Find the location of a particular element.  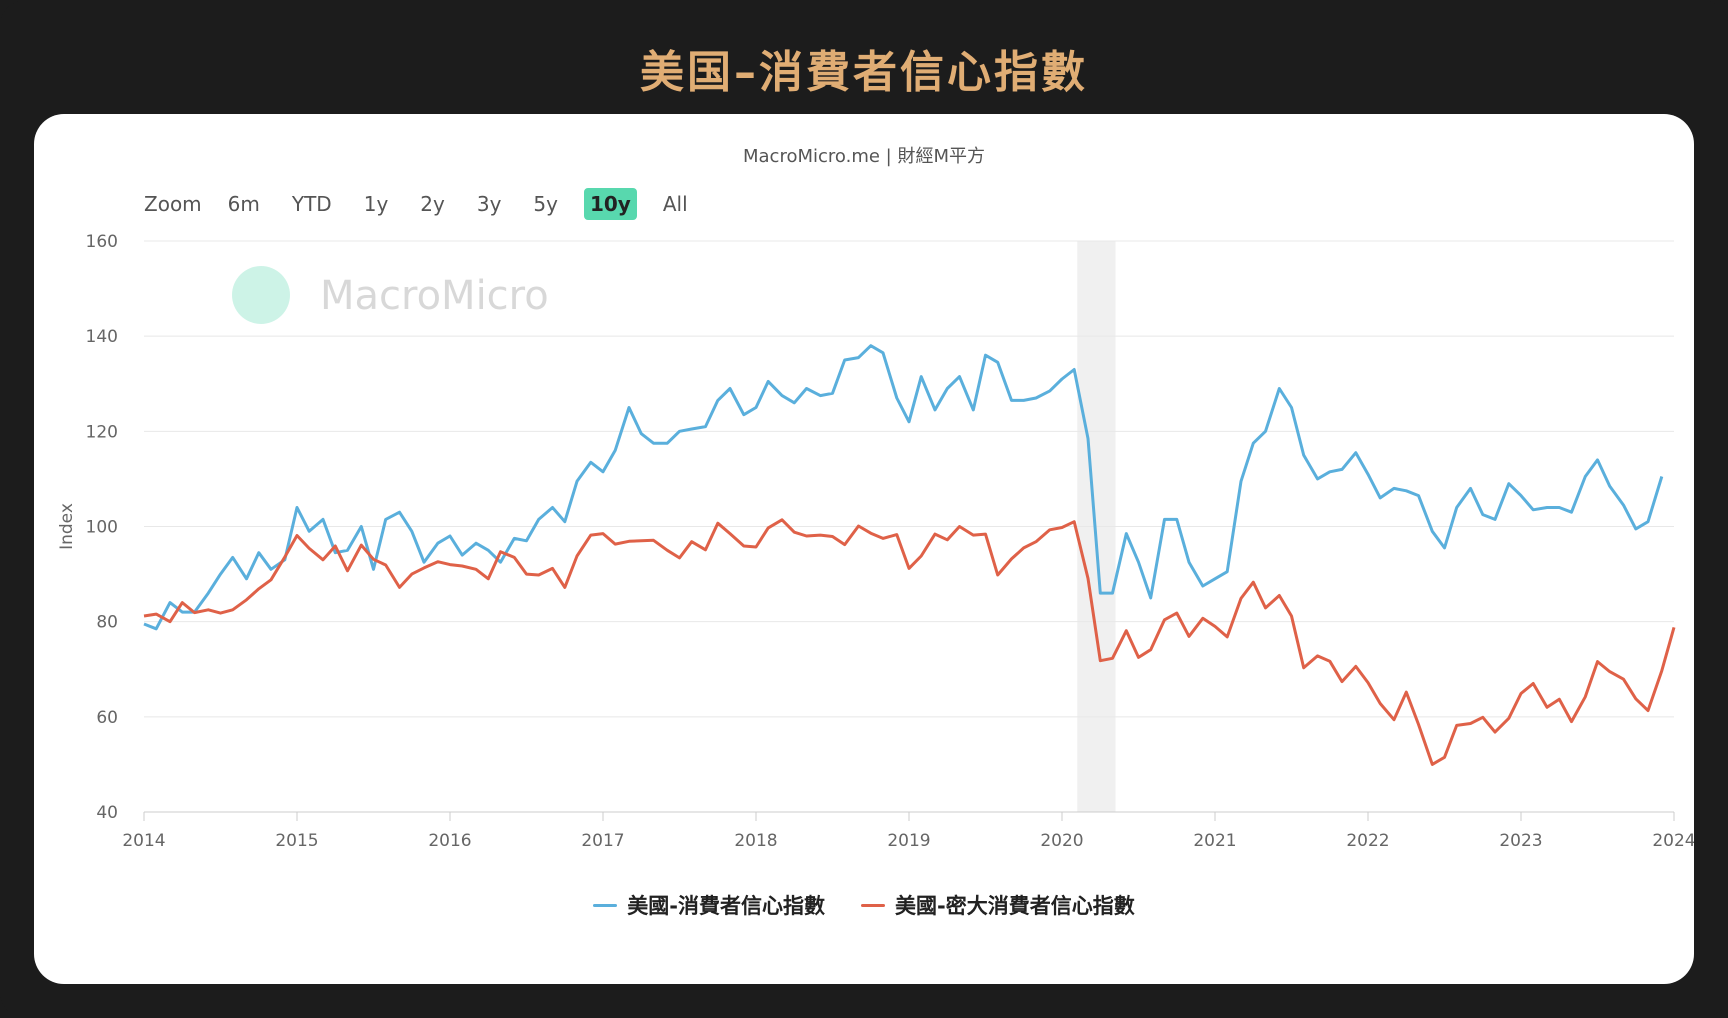

legend-item-series-2: 美國-密大消費者信心指數 is located at coordinates (998, 905).